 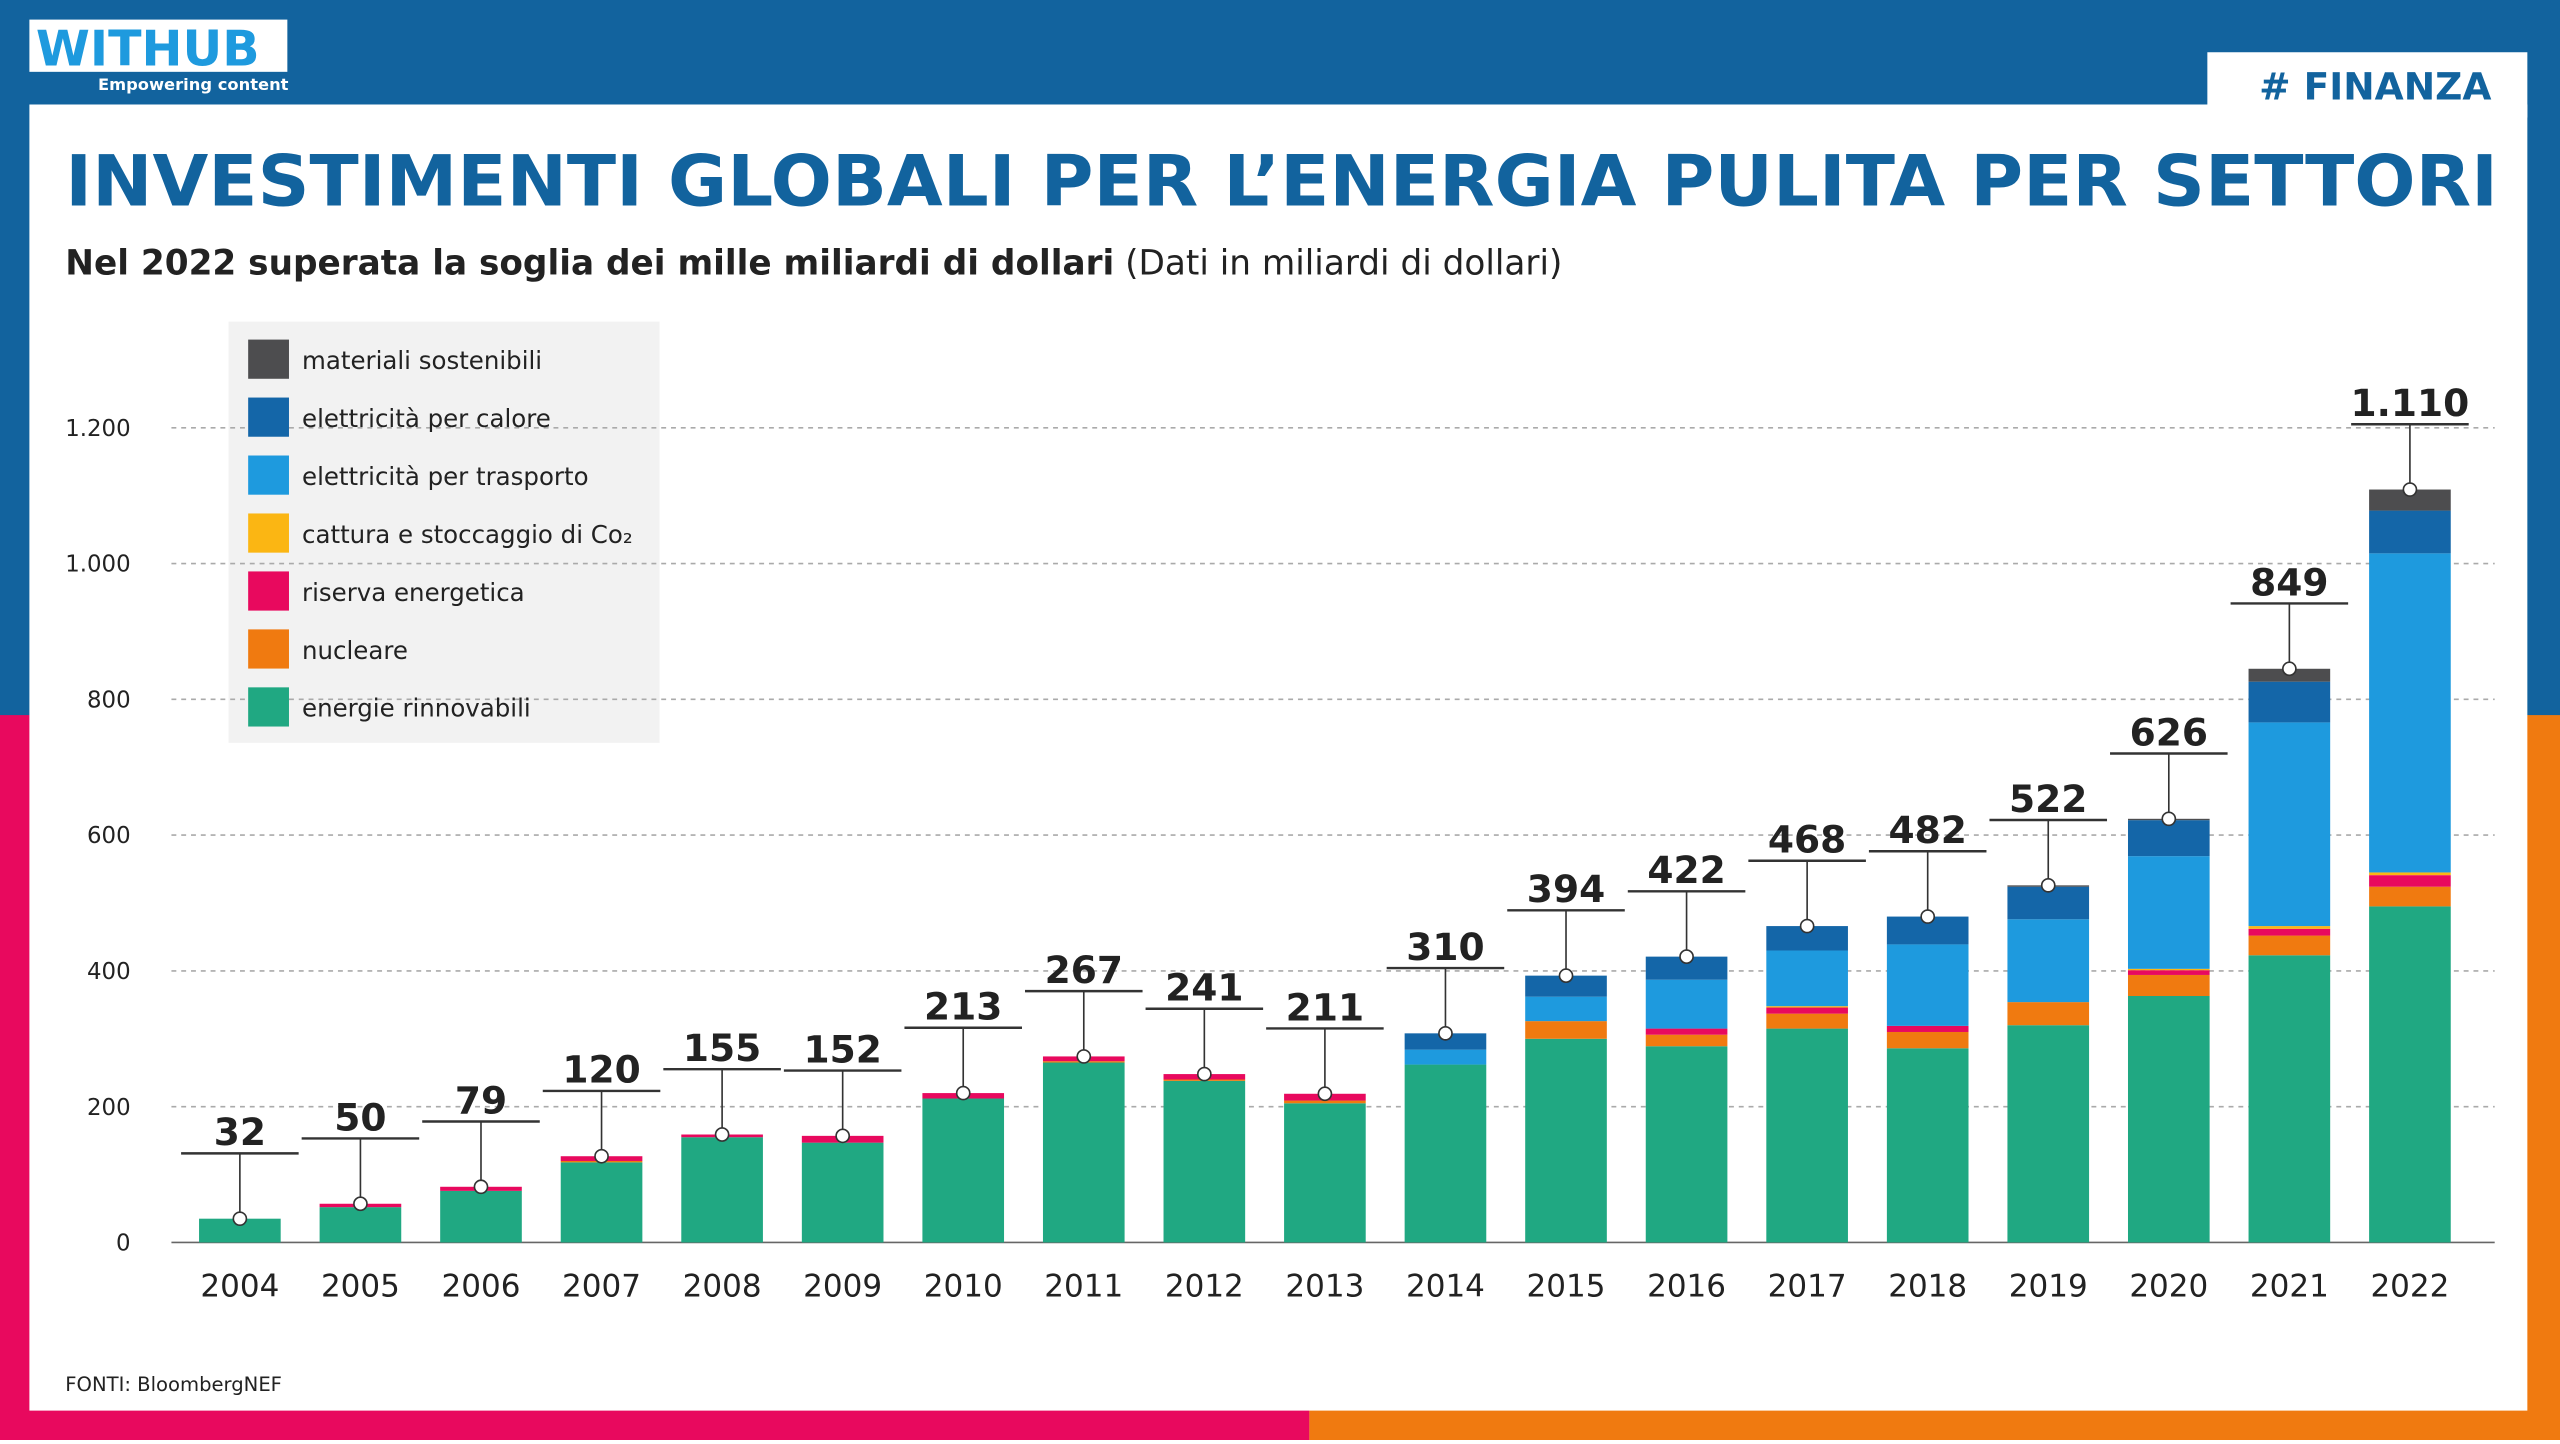 I want to click on x-tick-label: 2014, so click(x=1445, y=1286).